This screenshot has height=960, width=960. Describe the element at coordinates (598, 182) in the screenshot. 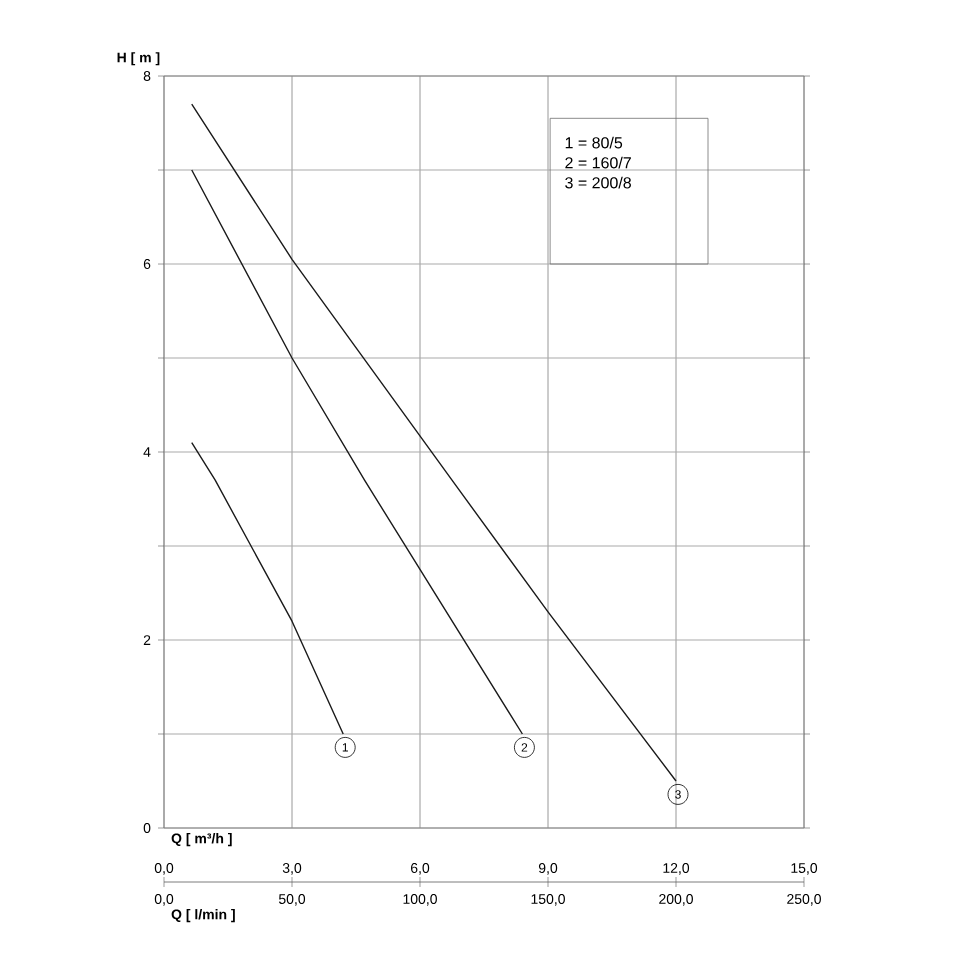

I see `annotation: 3 = 200/8` at that location.